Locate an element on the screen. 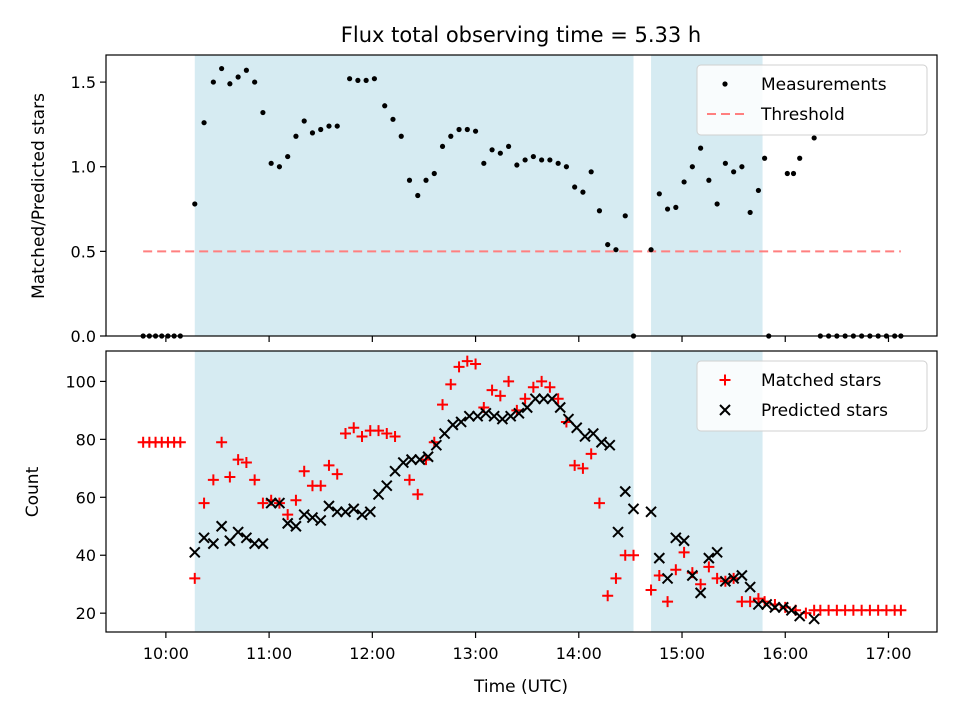  x-tick-label: 15:00 is located at coordinates (682, 653).